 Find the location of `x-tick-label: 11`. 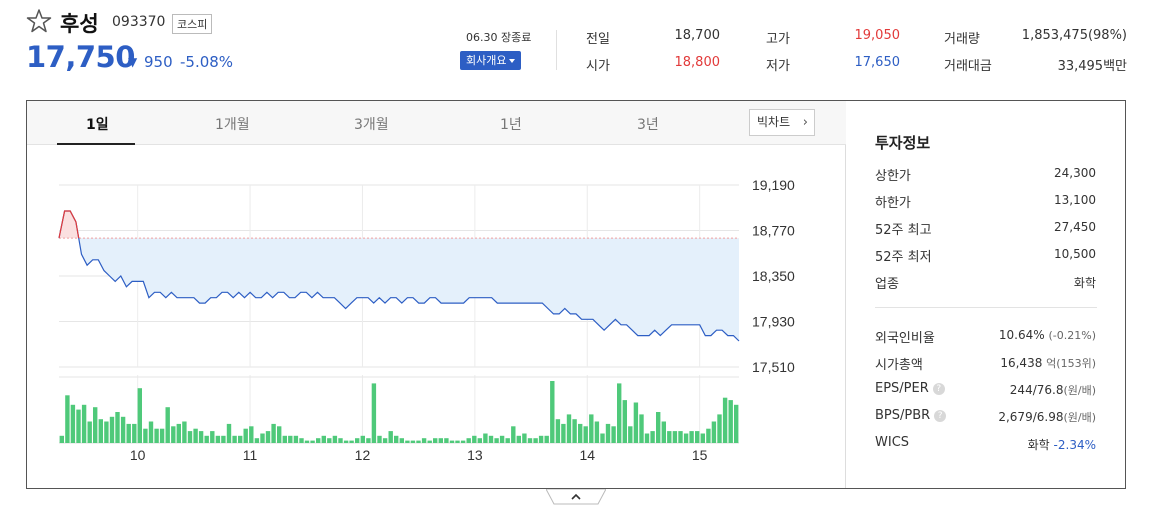

x-tick-label: 11 is located at coordinates (250, 455).